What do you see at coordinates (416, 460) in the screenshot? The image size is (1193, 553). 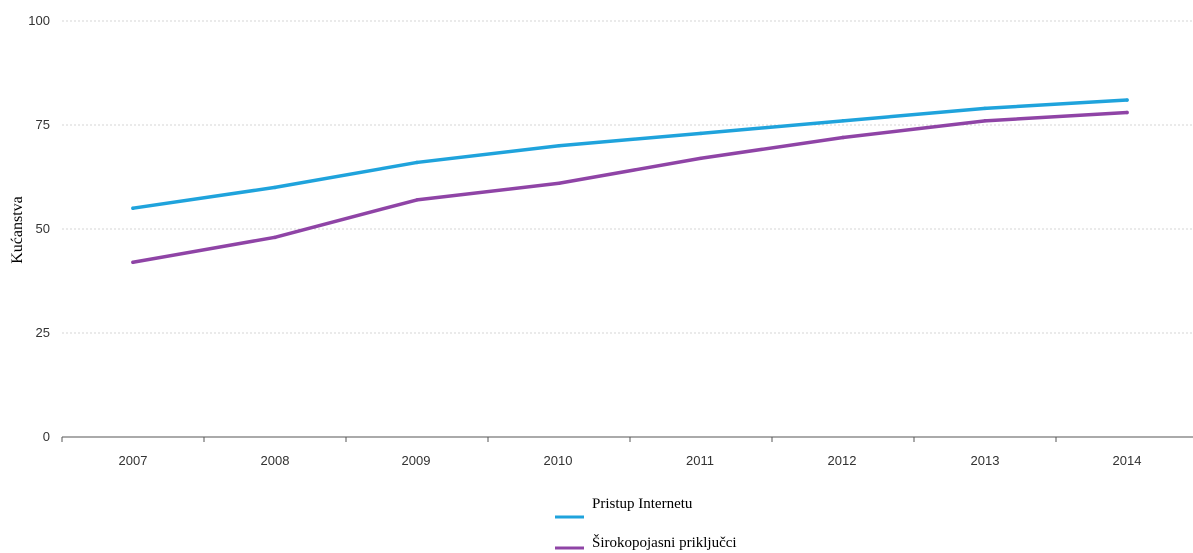 I see `x-tick-label: 2009` at bounding box center [416, 460].